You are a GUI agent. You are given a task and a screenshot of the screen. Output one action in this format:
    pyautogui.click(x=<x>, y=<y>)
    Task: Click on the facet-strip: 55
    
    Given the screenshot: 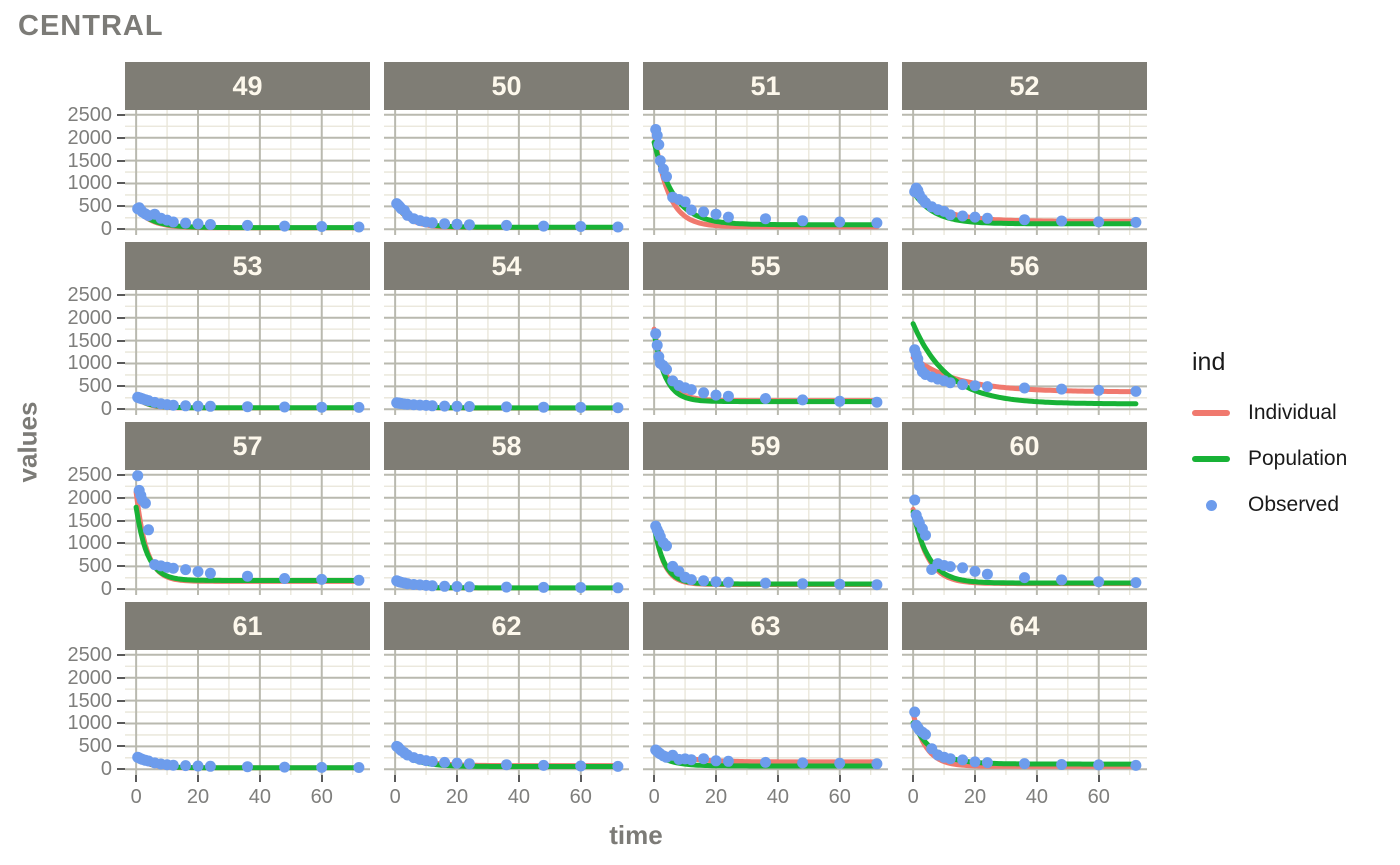 What is the action you would take?
    pyautogui.click(x=765, y=266)
    